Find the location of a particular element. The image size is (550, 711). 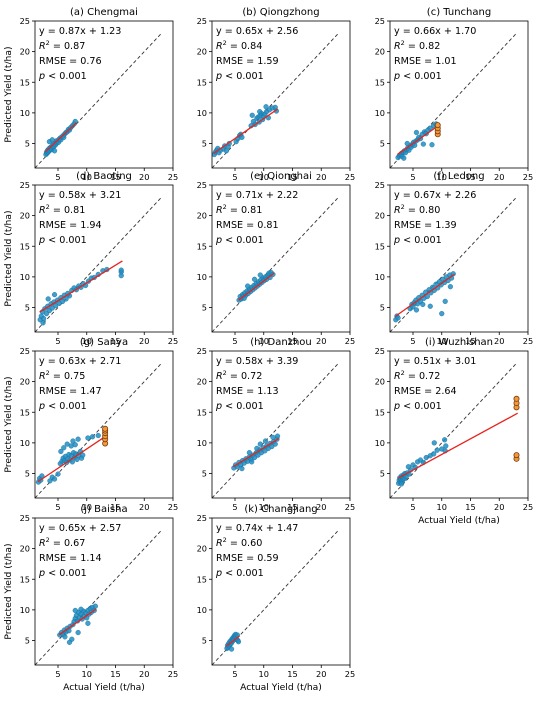

regression-equation: y = 0.65x + 2.57 is located at coordinates (80, 528).